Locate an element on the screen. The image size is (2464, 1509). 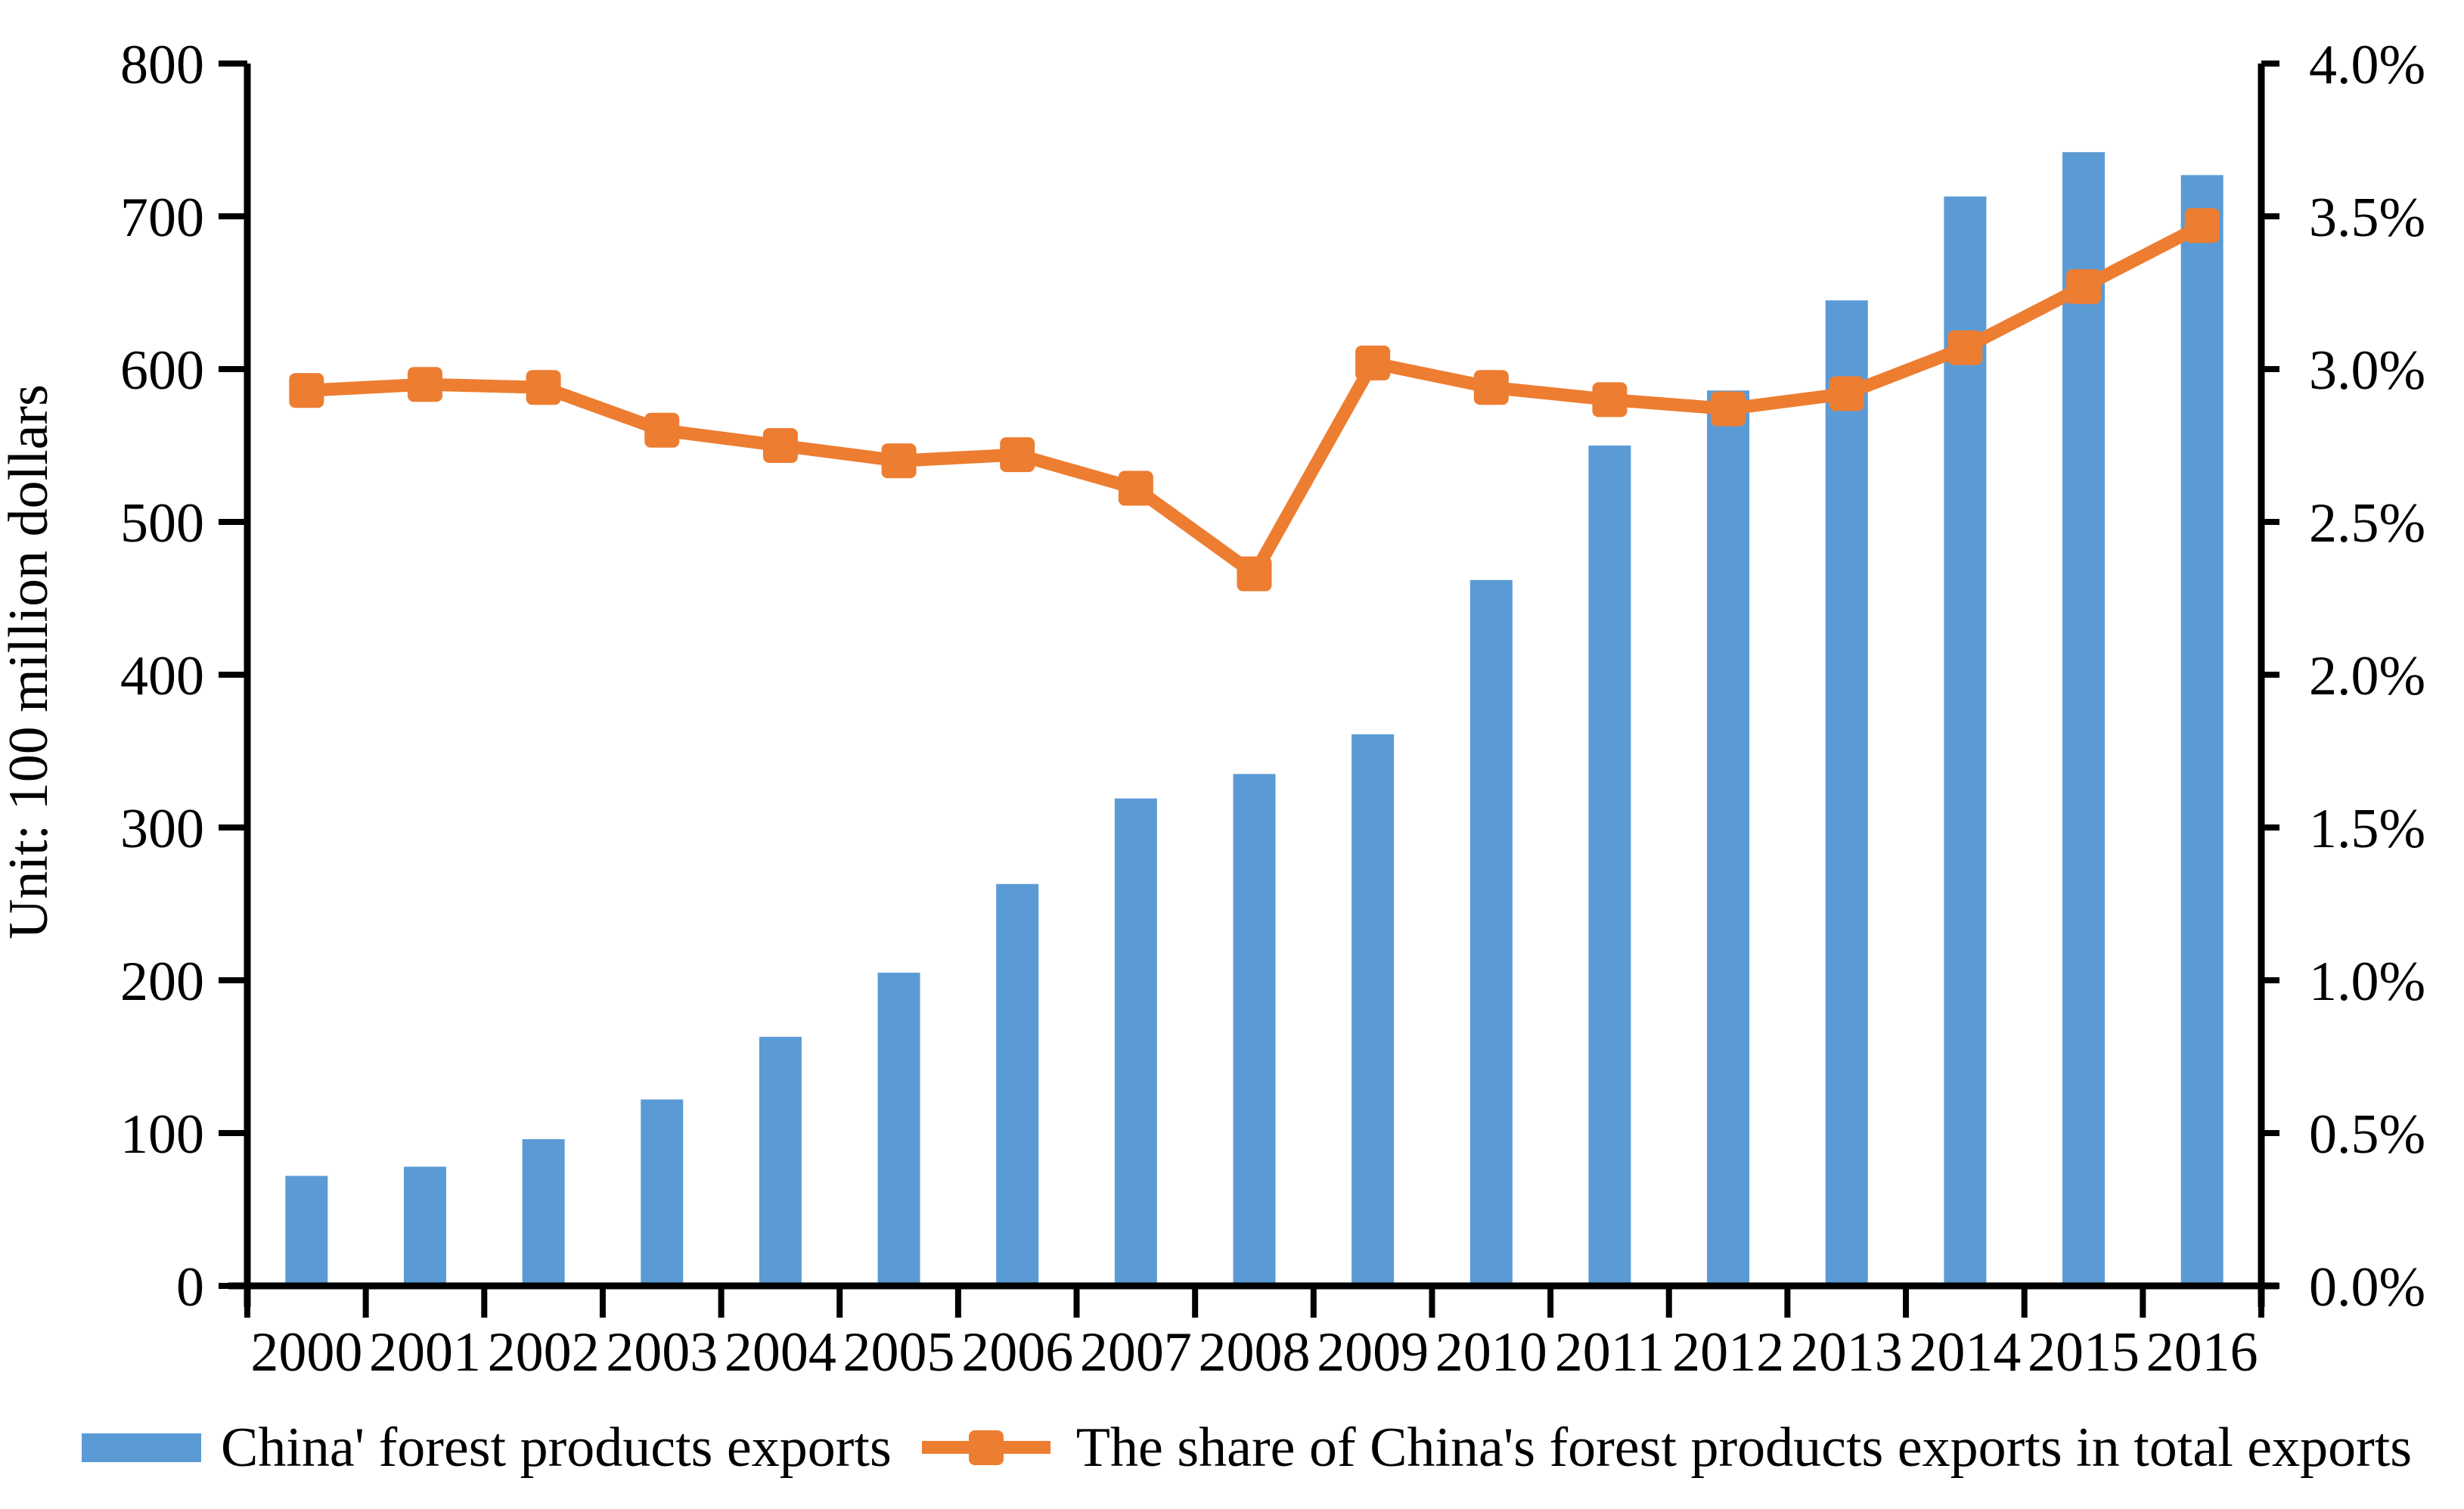
x-tick-label-2007: 2007 is located at coordinates (1136, 1352).